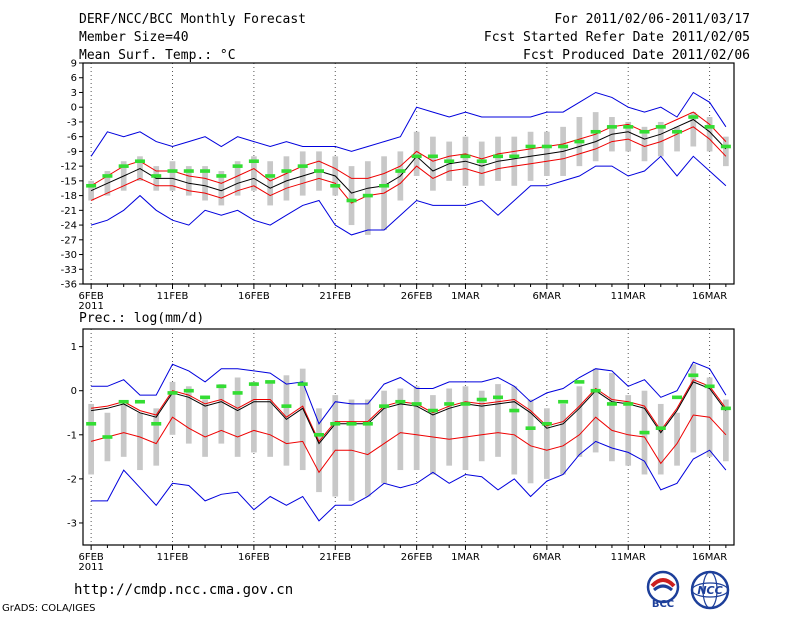 This screenshot has width=800, height=618. I want to click on y-tick-label: -30, so click(69, 255).